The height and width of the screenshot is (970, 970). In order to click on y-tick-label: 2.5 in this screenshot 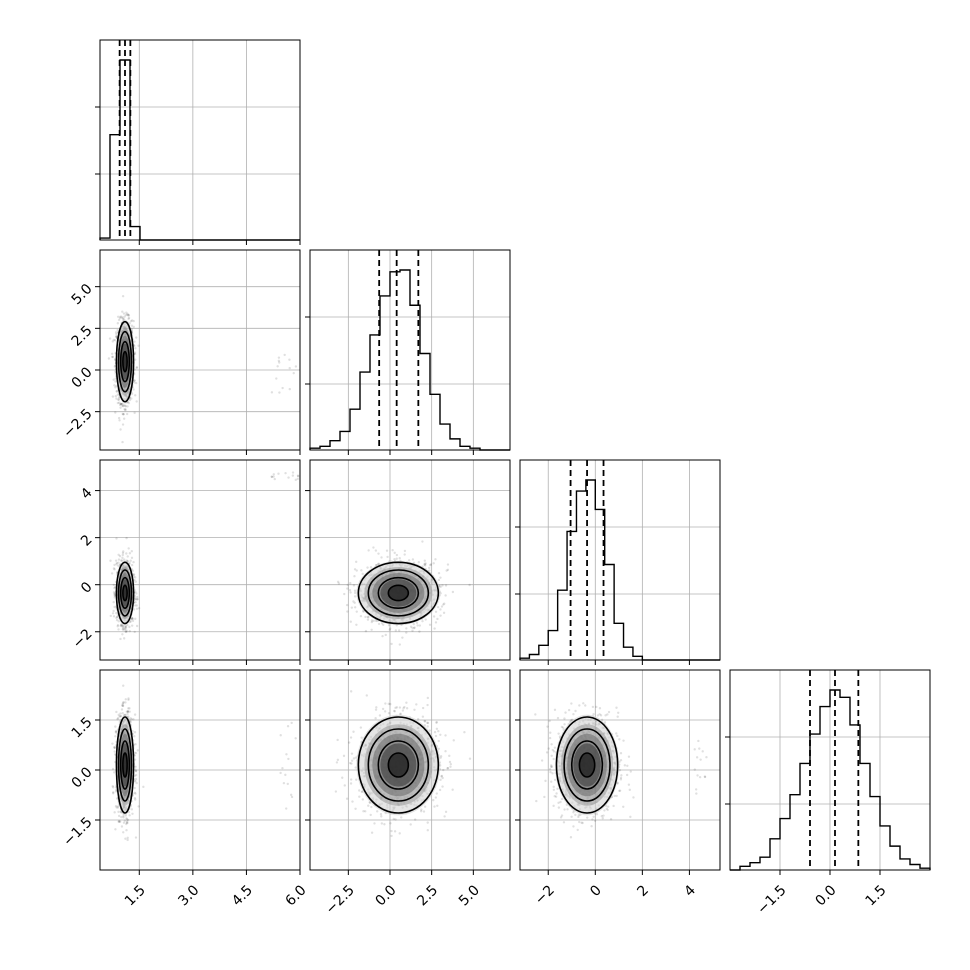, I will do `click(82, 336)`.